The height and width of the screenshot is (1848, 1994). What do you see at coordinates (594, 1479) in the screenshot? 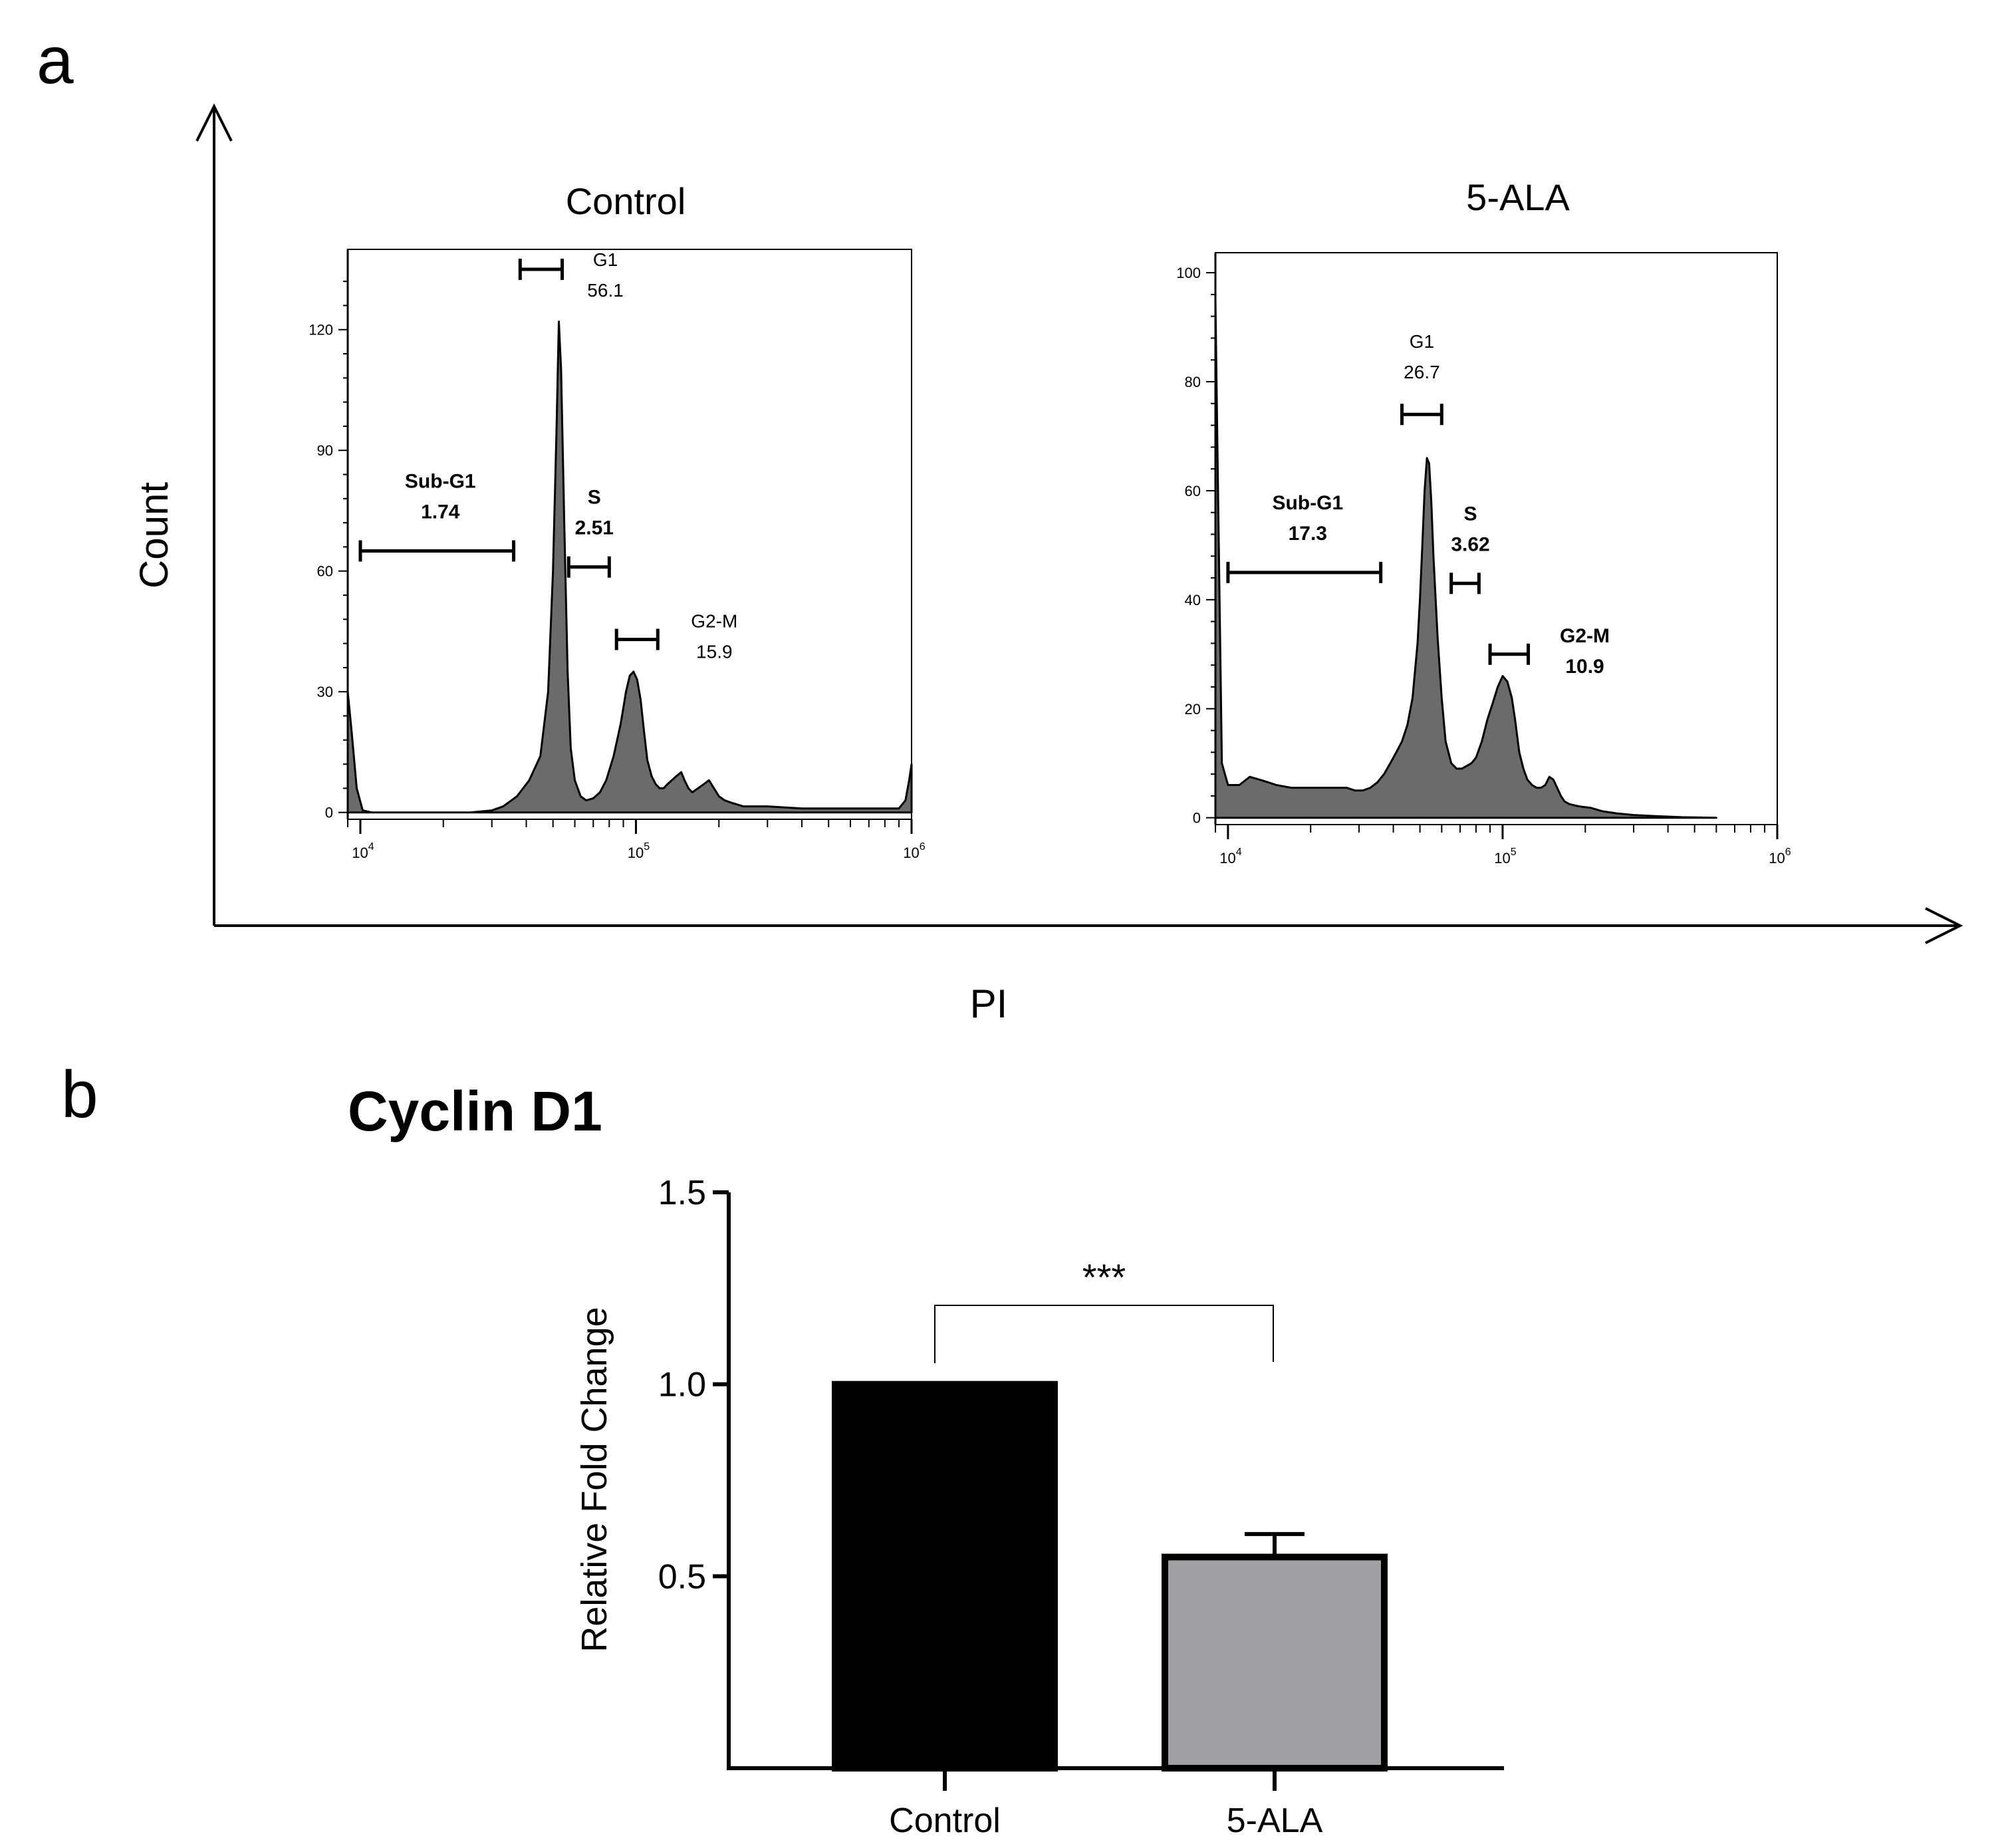
I see `bar-chart-y-label: Relative Fold Change` at bounding box center [594, 1479].